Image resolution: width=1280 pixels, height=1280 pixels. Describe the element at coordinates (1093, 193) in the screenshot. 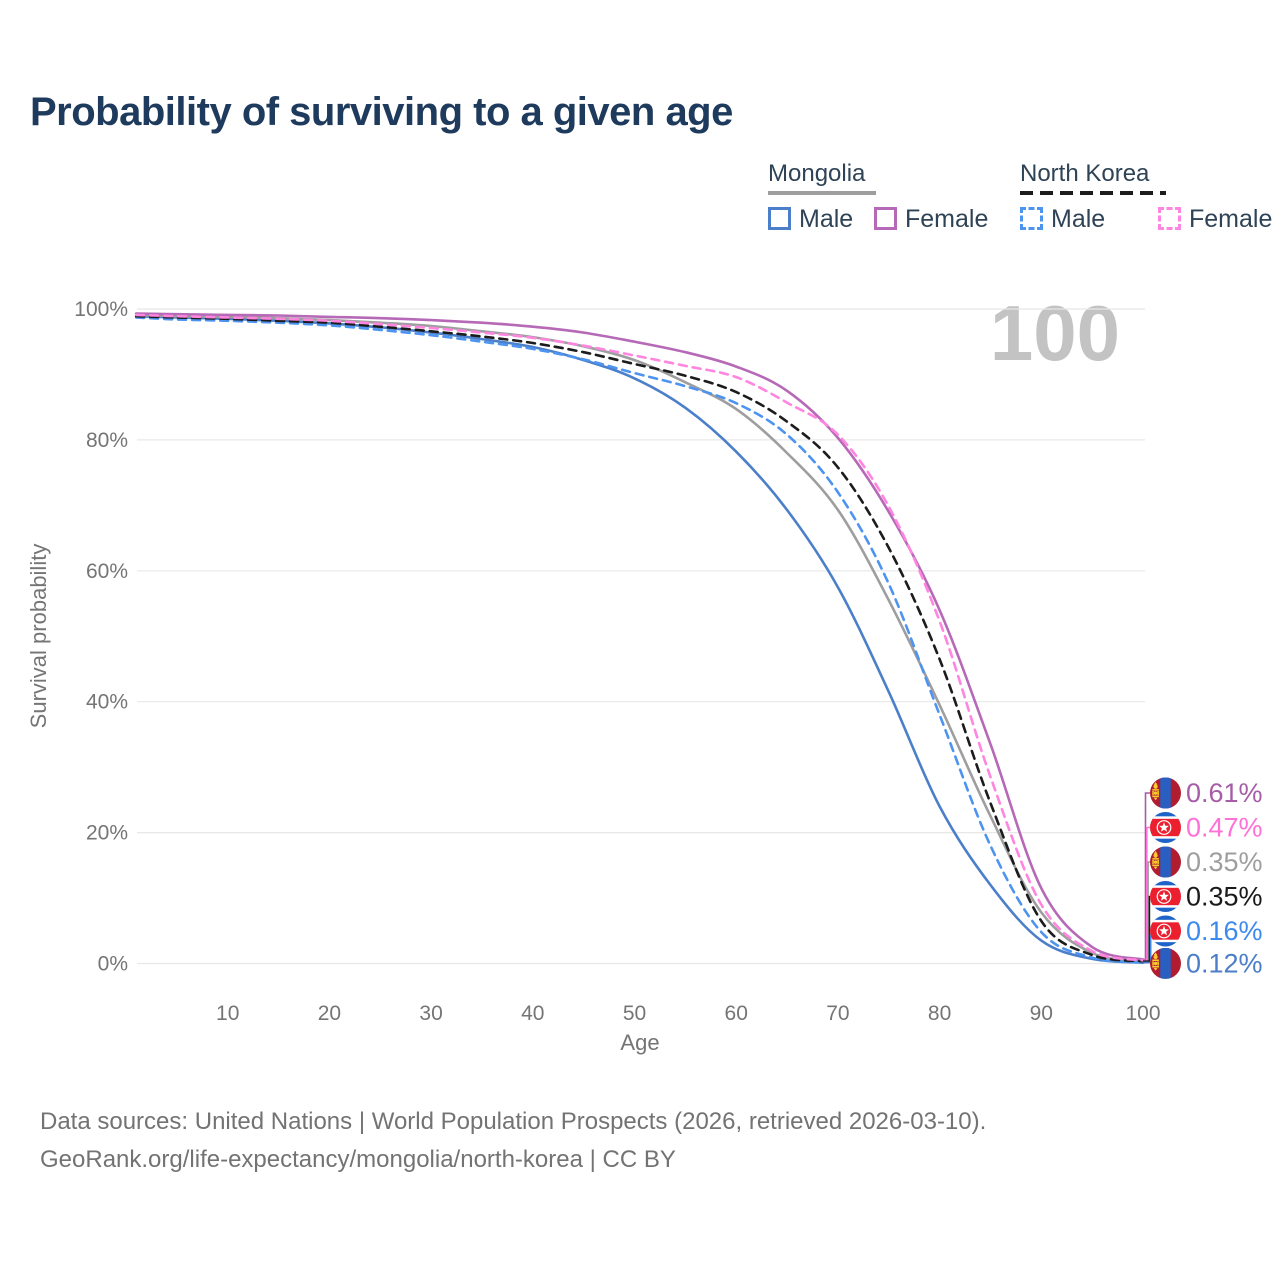

I see `north-korea-line-swatch` at that location.